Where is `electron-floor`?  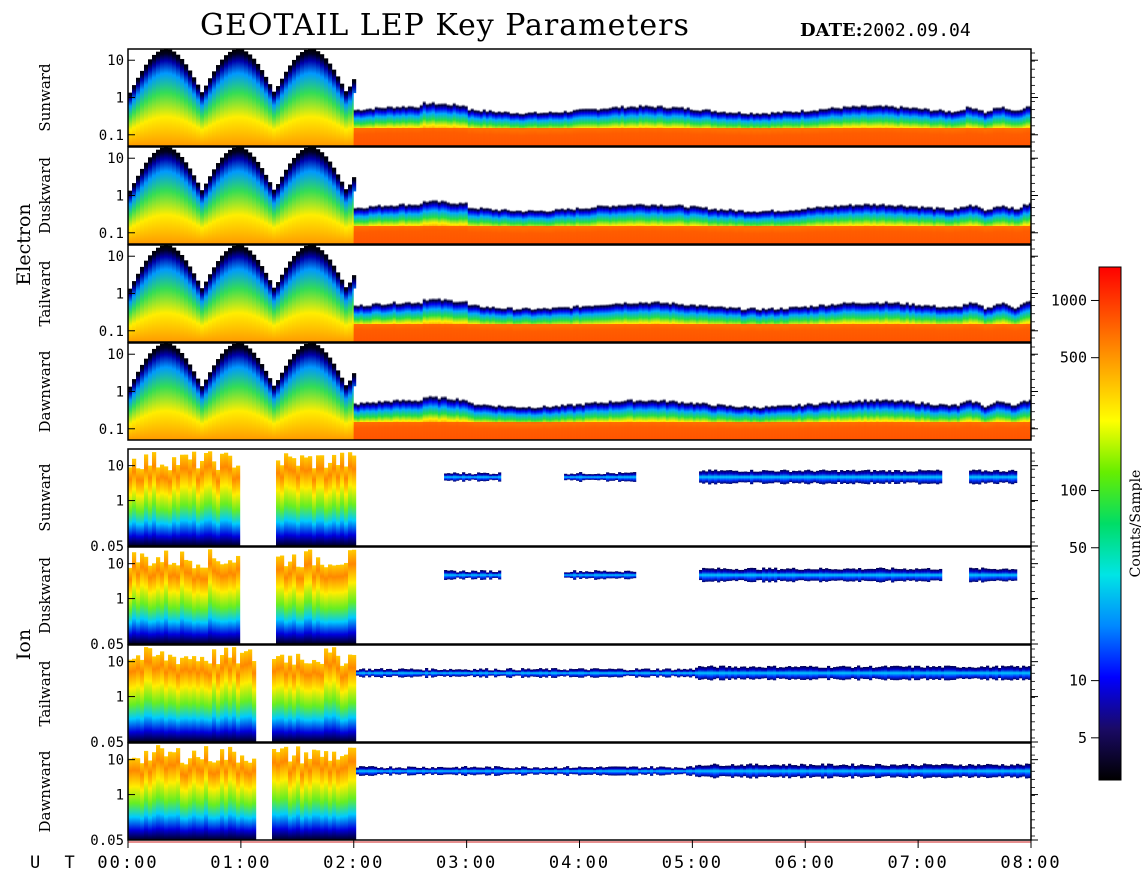 electron-floor is located at coordinates (692, 431).